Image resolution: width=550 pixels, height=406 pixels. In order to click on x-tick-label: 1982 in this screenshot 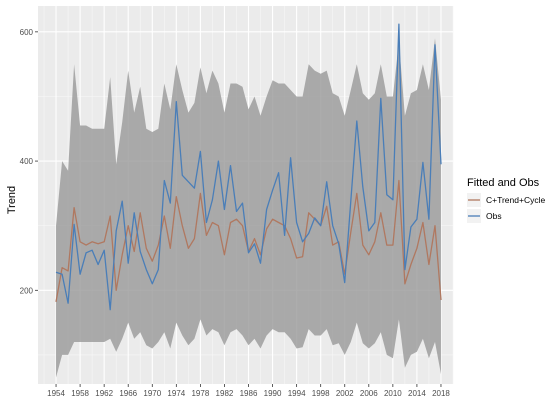, I will do `click(225, 393)`.